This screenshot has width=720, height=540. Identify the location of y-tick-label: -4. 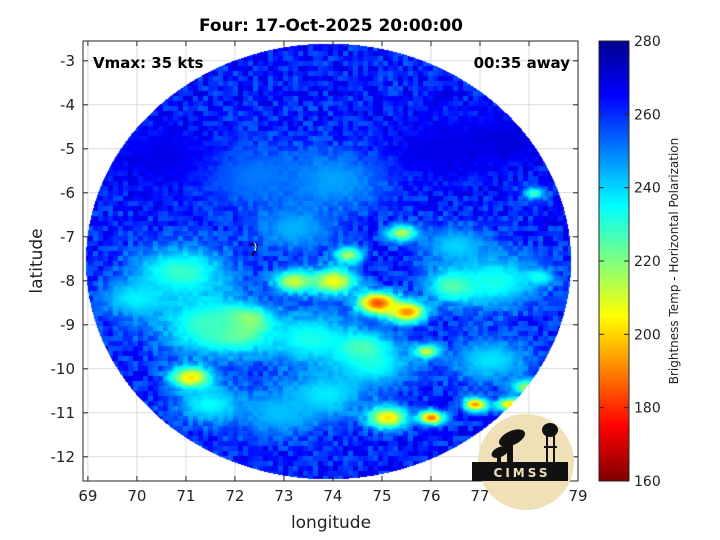
(67, 105).